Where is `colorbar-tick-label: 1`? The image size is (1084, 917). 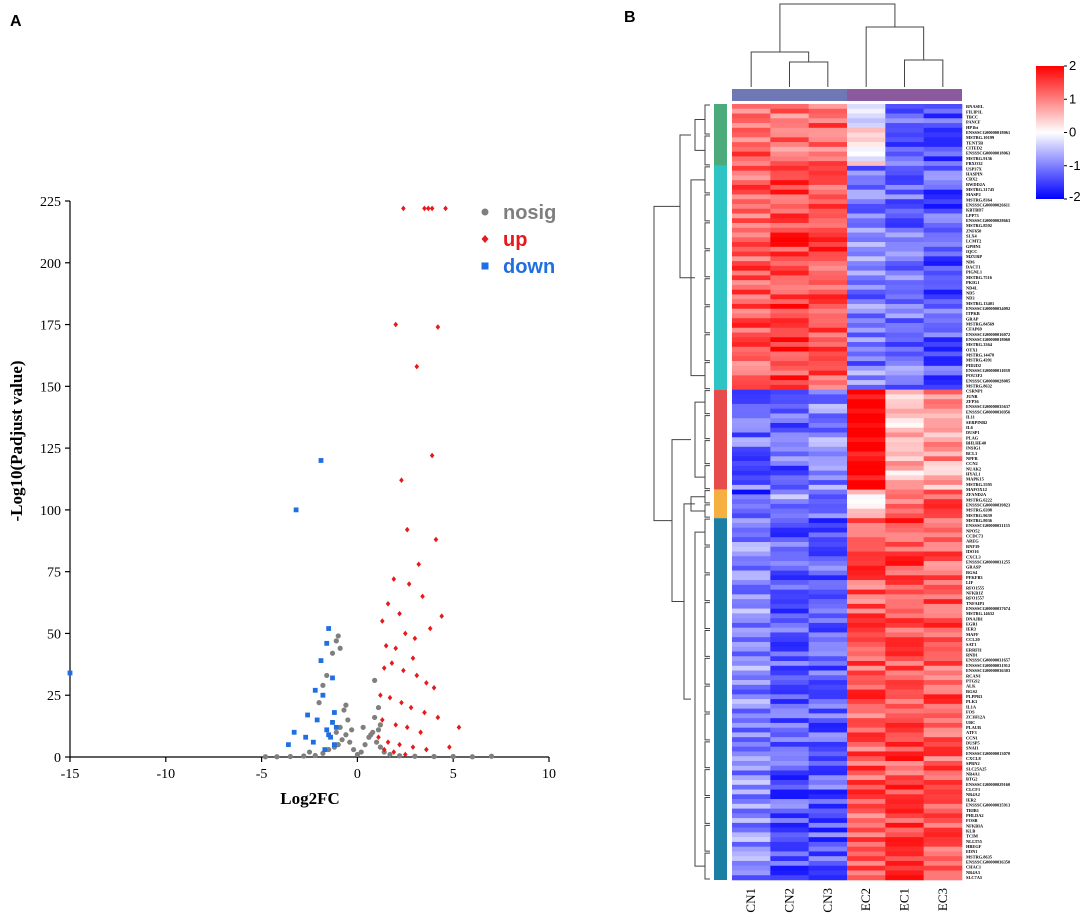
colorbar-tick-label: 1 is located at coordinates (1072, 98).